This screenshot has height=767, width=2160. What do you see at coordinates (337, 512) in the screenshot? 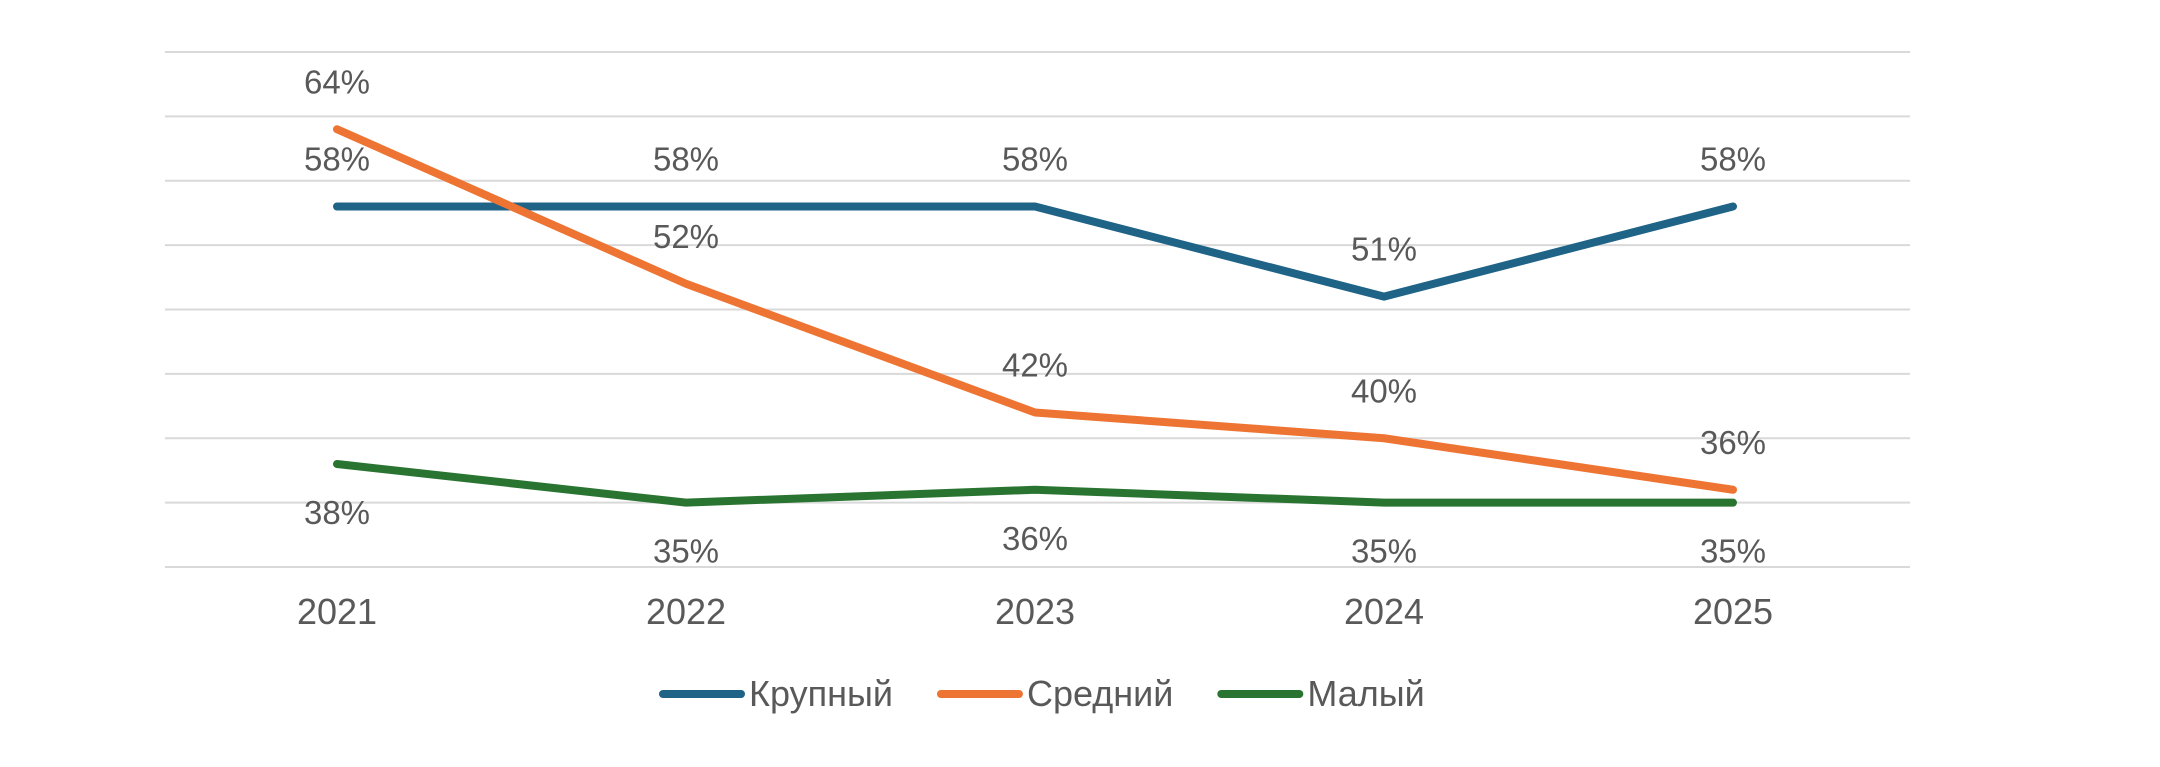
I see `data-label: 38%` at bounding box center [337, 512].